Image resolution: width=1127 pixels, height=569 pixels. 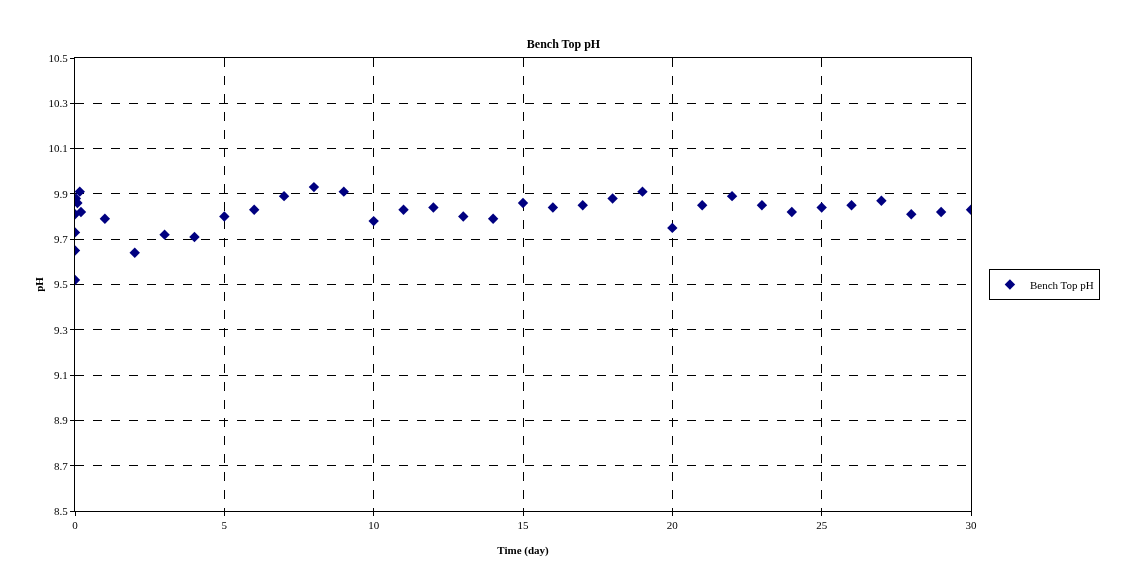 What do you see at coordinates (1061, 284) in the screenshot?
I see `legend-label: Bench Top pH` at bounding box center [1061, 284].